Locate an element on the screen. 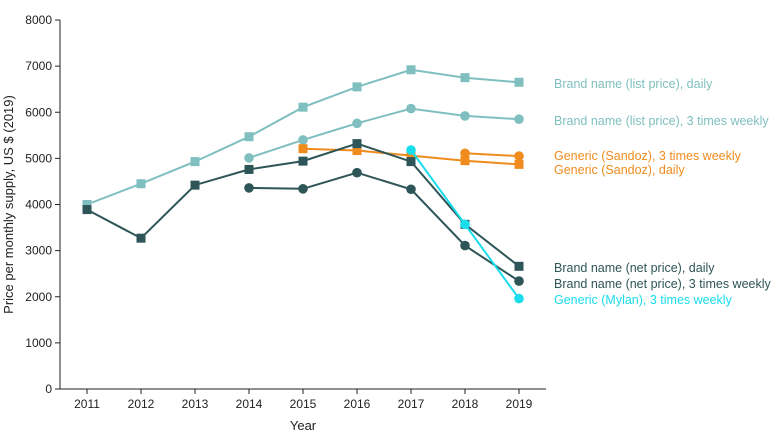 Image resolution: width=783 pixels, height=447 pixels. y-tick-label: 2000 is located at coordinates (38, 297).